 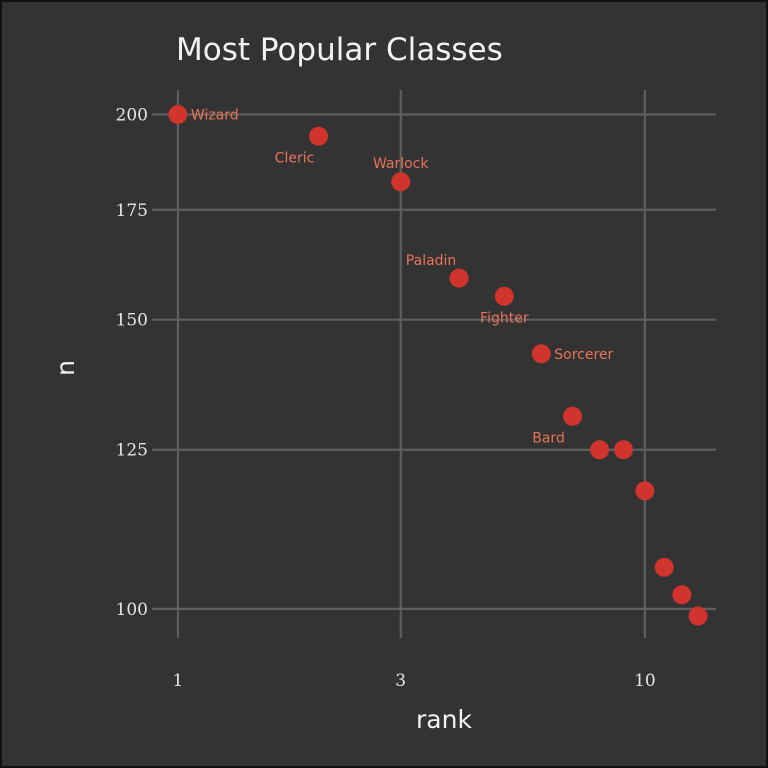 What do you see at coordinates (401, 164) in the screenshot?
I see `point-label: Warlock` at bounding box center [401, 164].